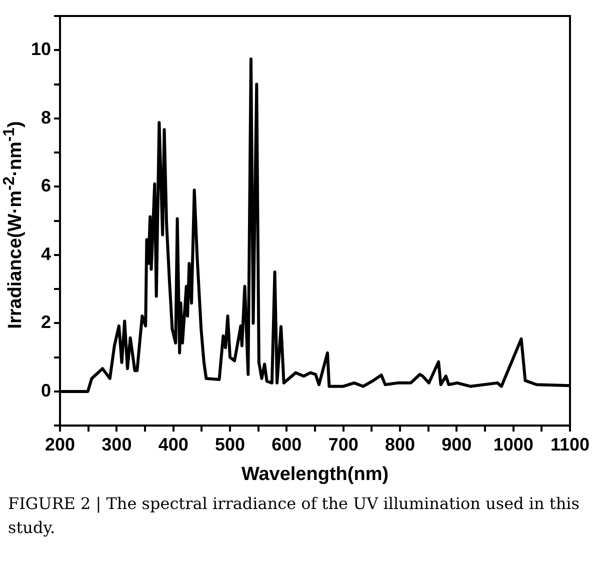 Image resolution: width=600 pixels, height=575 pixels. I want to click on x-tick-label: 300, so click(117, 444).